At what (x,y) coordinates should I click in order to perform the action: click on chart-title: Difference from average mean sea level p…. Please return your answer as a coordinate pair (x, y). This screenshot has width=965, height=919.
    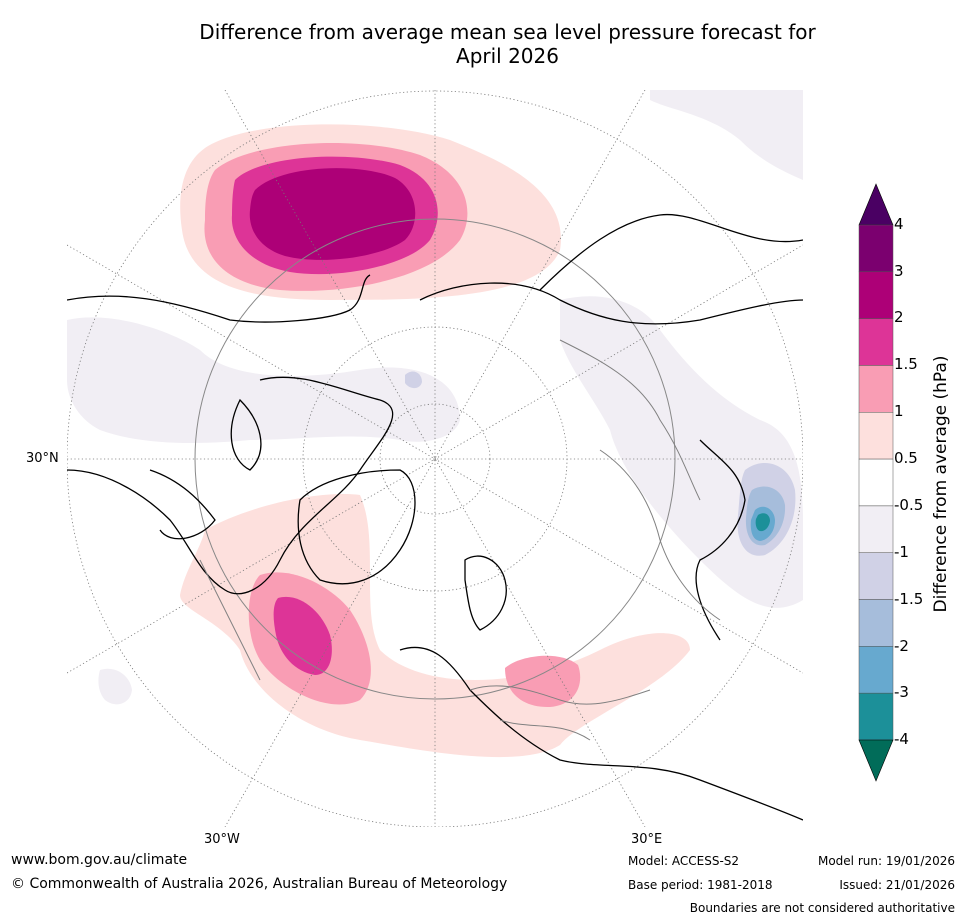
    Looking at the image, I should click on (482, 44).